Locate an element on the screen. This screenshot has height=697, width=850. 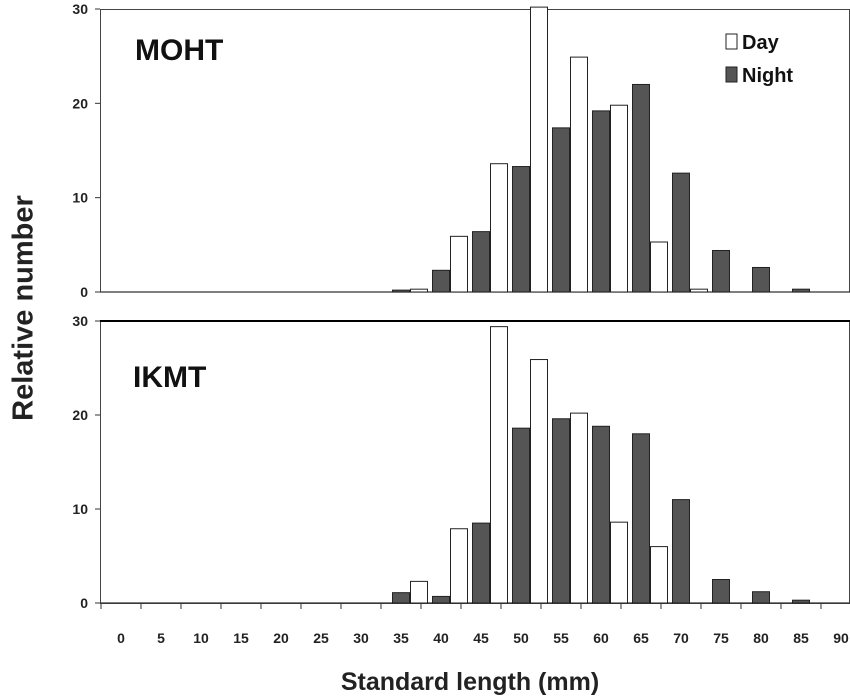
legend-swatch-night is located at coordinates (731, 74).